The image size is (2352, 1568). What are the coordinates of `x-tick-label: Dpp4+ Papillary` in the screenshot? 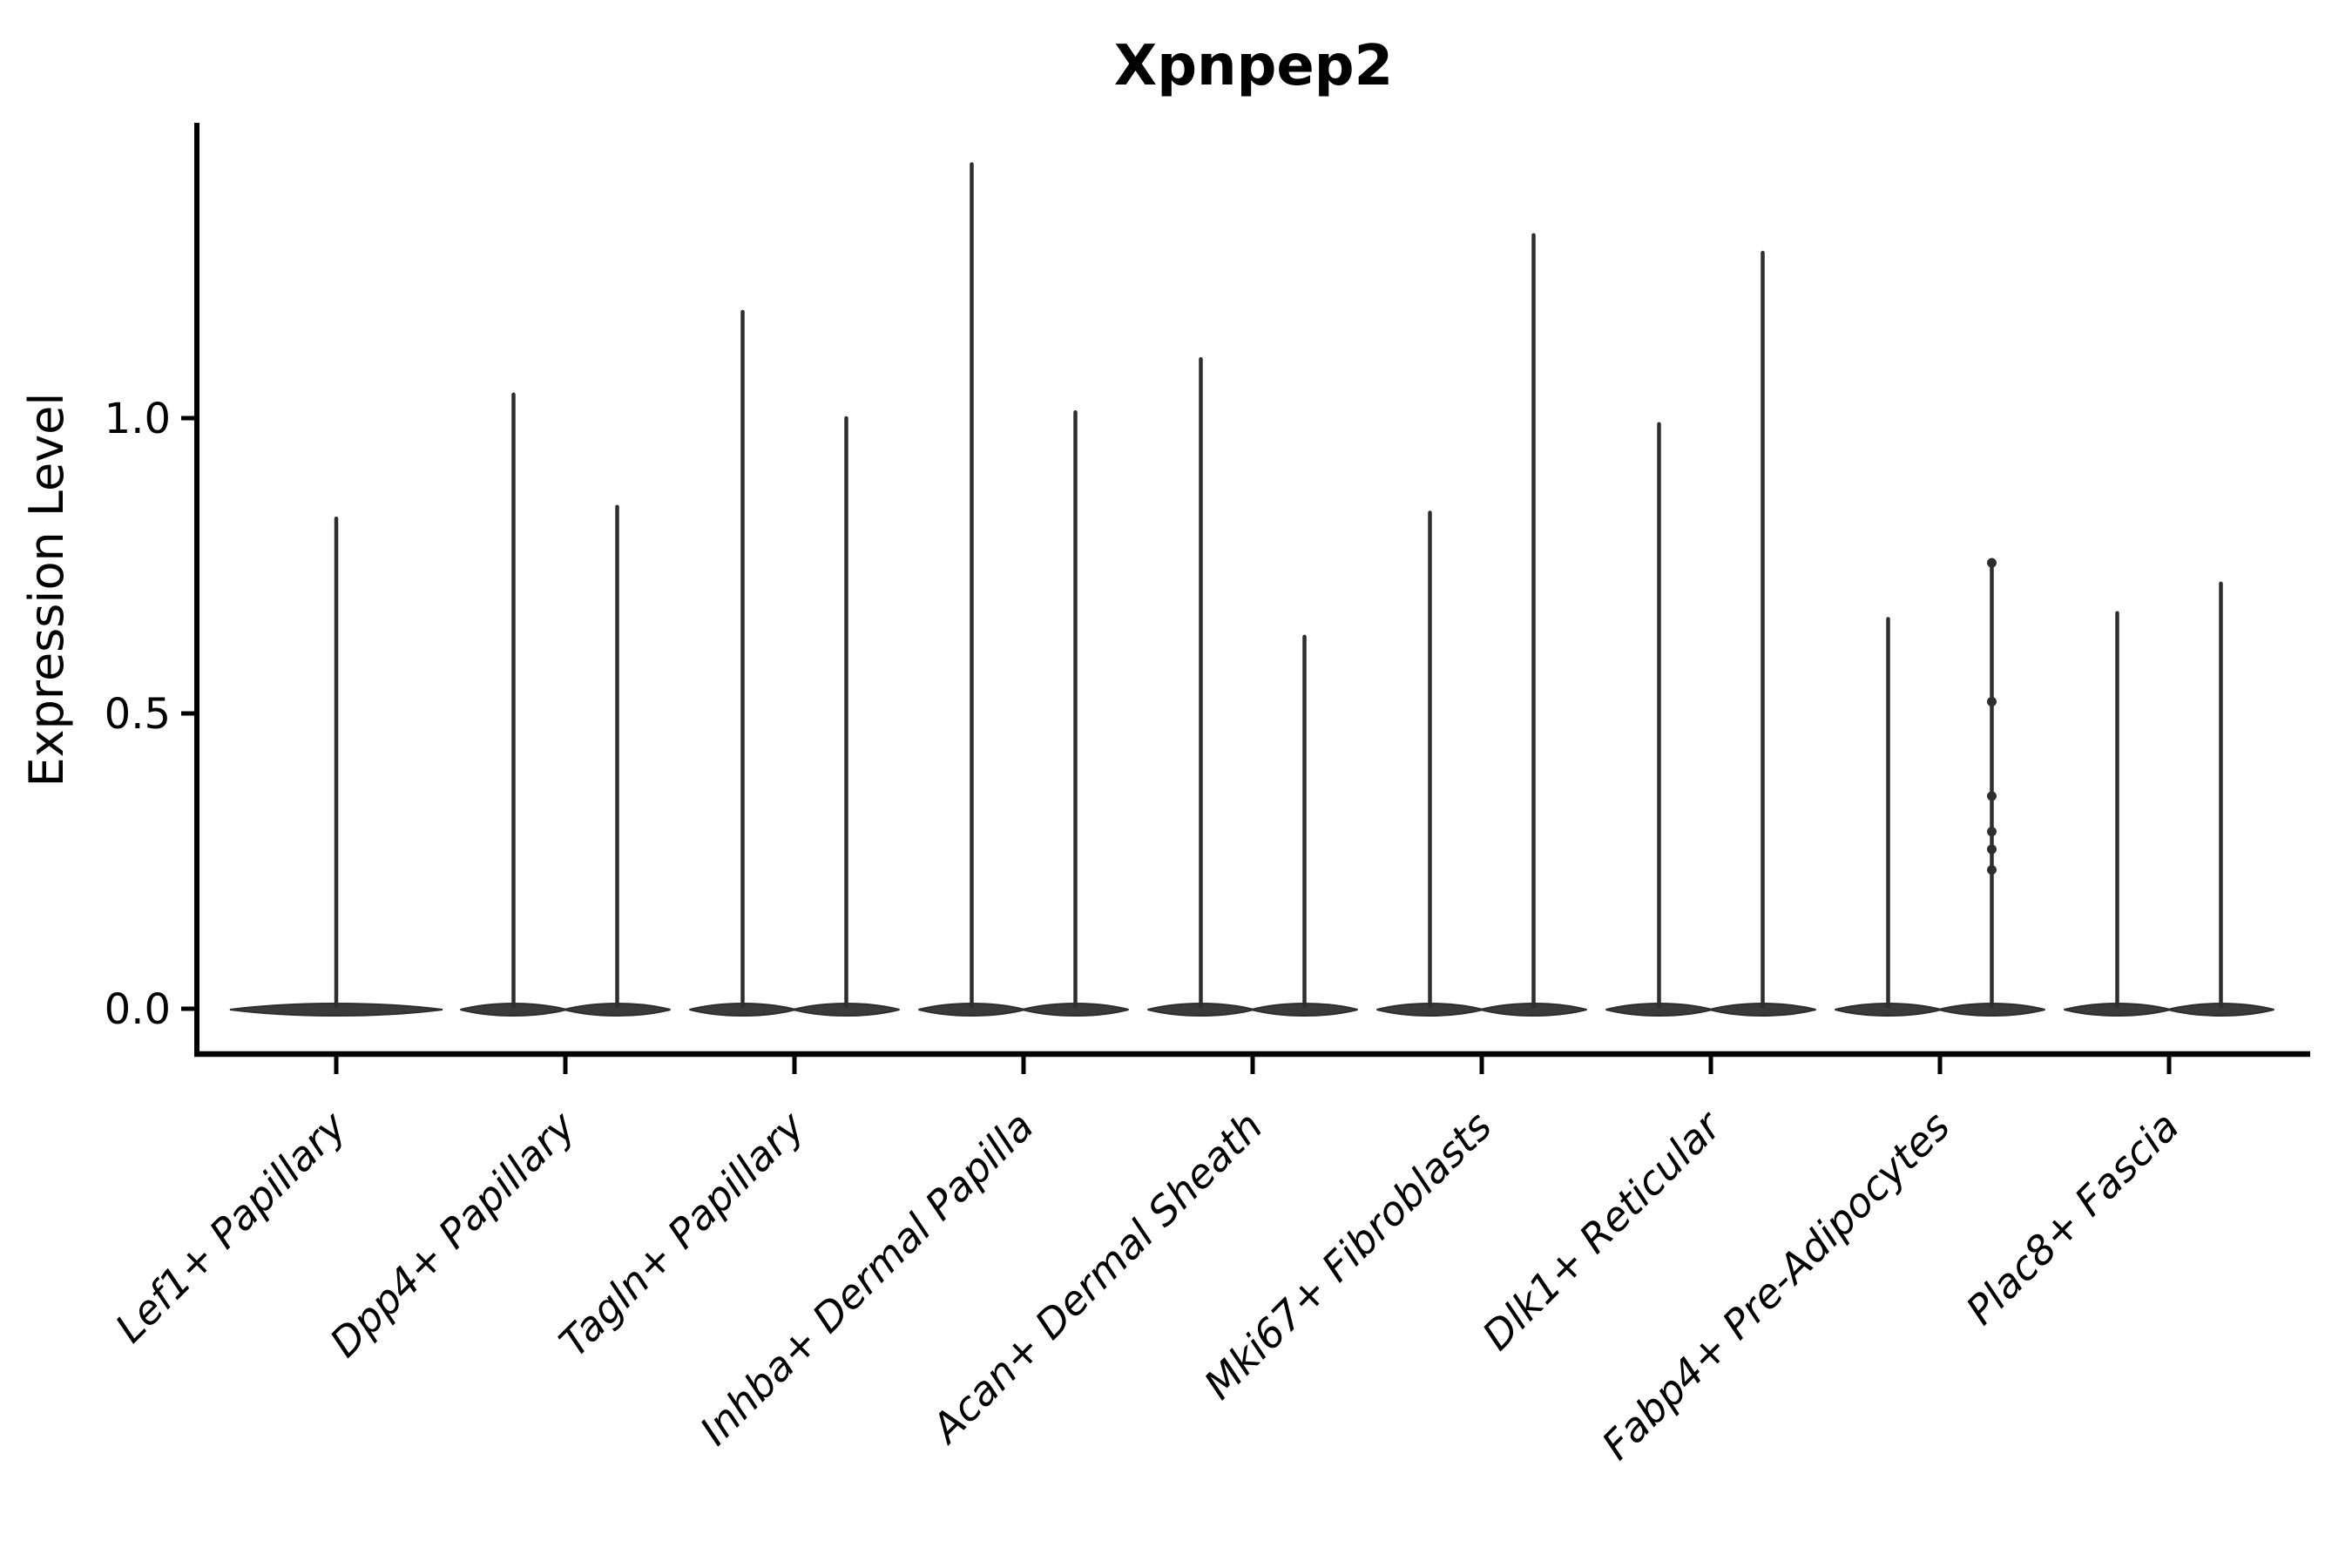 It's located at (453, 1234).